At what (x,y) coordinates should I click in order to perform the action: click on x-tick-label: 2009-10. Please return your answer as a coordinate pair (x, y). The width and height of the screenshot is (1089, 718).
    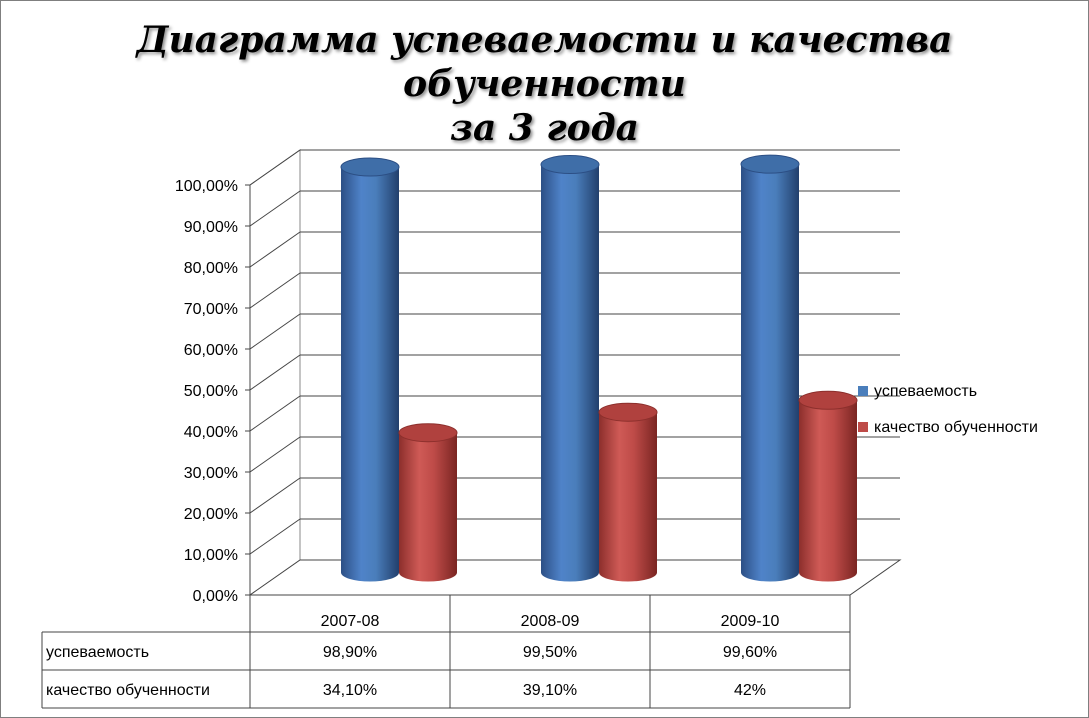
    Looking at the image, I should click on (750, 621).